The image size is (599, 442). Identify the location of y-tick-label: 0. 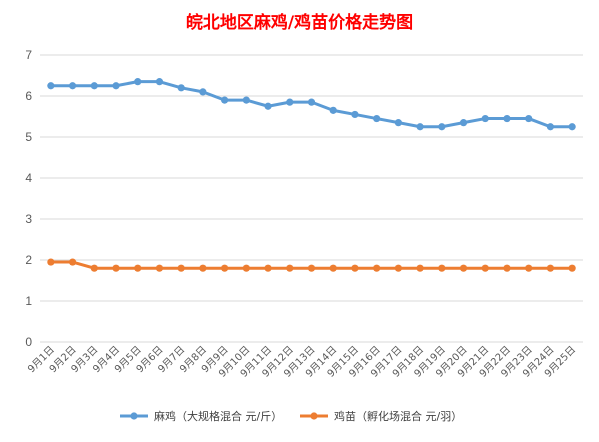
(28, 342).